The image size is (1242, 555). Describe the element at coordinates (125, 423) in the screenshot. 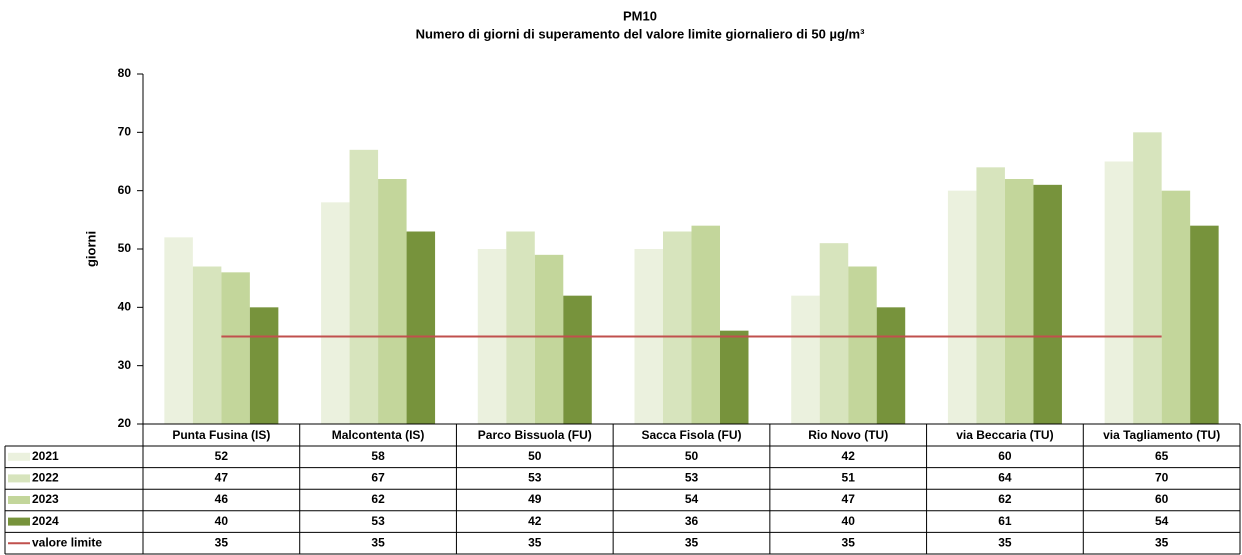

I see `y-tick-label: 20` at that location.